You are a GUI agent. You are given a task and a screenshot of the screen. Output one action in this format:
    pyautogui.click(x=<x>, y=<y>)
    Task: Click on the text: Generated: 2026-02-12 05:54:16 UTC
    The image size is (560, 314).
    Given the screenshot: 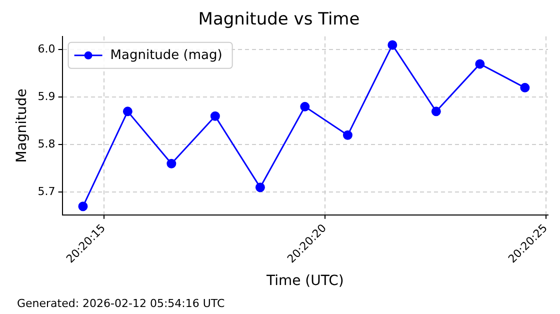 What is the action you would take?
    pyautogui.click(x=121, y=303)
    